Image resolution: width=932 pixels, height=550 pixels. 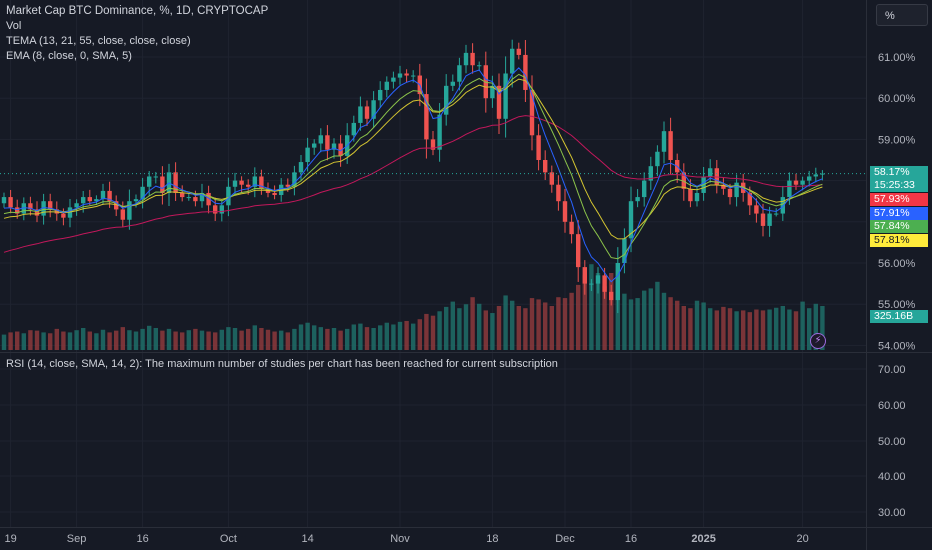 I want to click on percent-scale-button: %, so click(x=902, y=15).